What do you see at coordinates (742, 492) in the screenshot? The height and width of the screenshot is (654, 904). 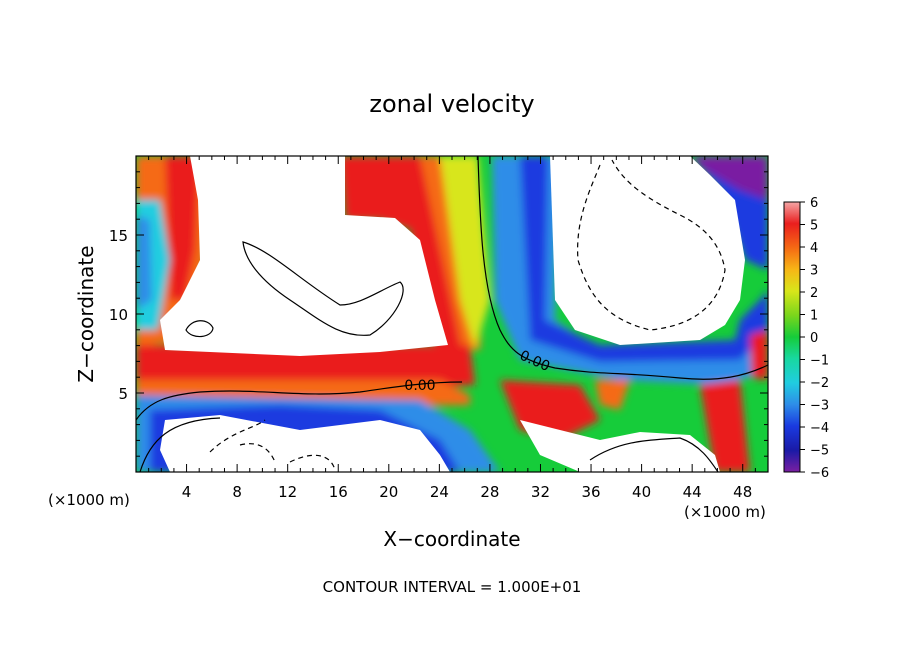 I see `x-tick-label: 48` at bounding box center [742, 492].